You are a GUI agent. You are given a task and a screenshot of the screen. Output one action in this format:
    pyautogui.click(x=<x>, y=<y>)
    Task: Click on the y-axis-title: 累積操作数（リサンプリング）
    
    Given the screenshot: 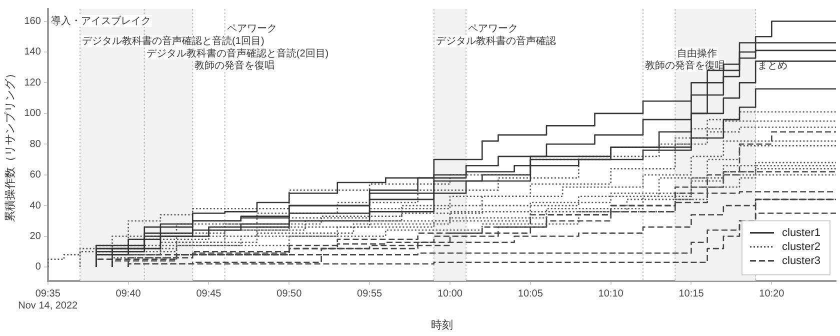 What is the action you would take?
    pyautogui.click(x=10, y=145)
    